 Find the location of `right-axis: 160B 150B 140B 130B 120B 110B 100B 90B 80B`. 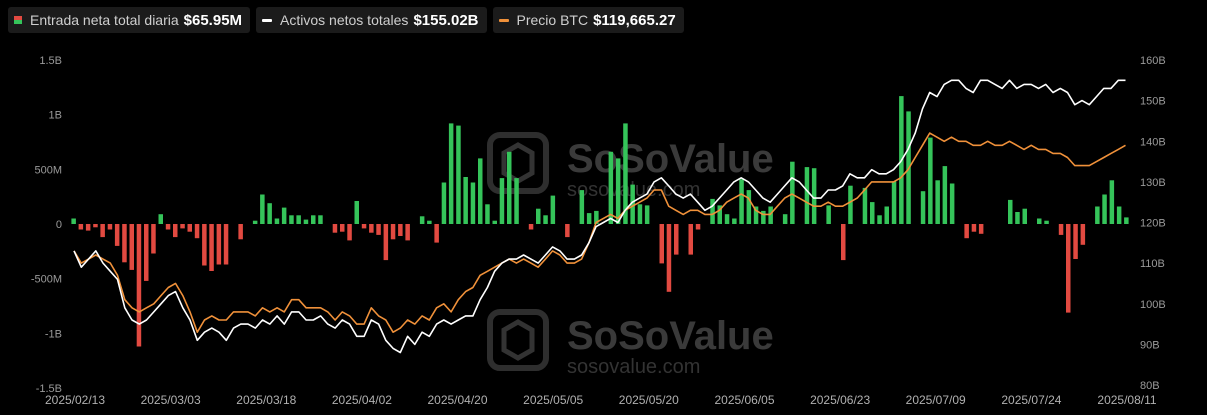

right-axis: 160B 150B 140B 130B 120B 110B 100B 90B 80B is located at coordinates (1153, 223).